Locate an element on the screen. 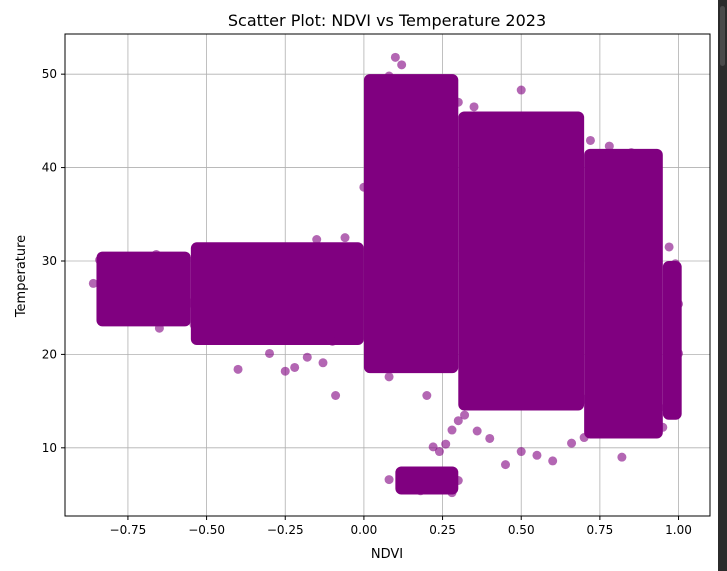 The width and height of the screenshot is (727, 571). x-tick-label: 0.50 is located at coordinates (521, 530).